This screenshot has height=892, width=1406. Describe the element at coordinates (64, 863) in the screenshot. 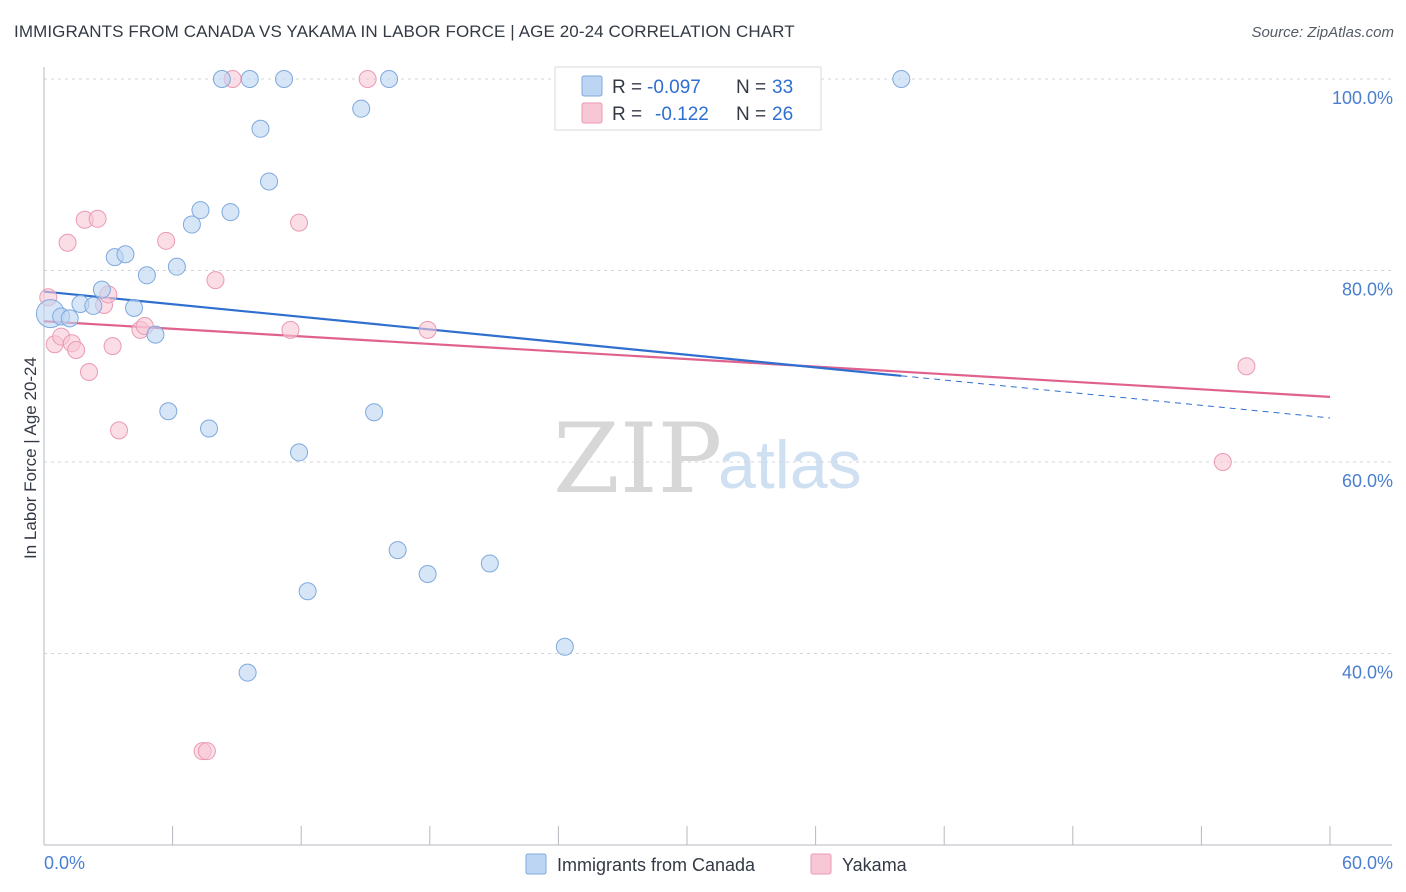

I see `x-tick-label-min: 0.0%` at that location.